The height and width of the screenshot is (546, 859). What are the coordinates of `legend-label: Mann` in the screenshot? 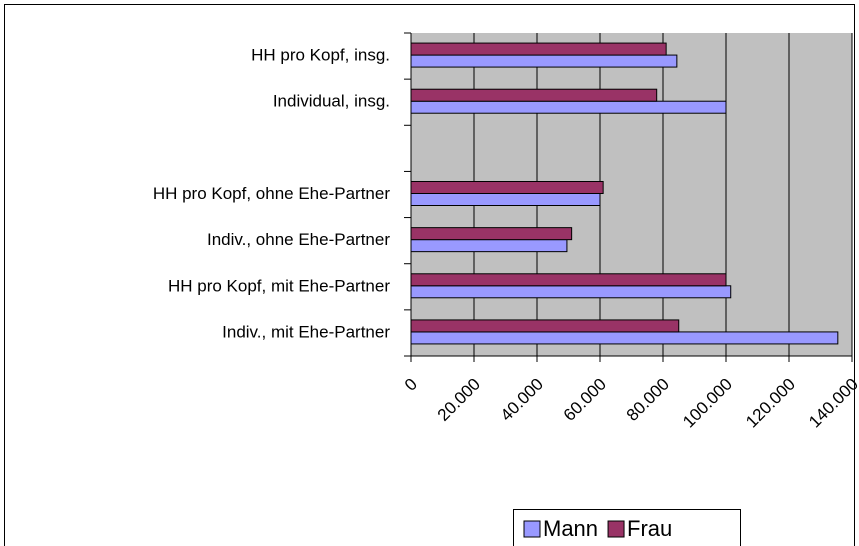 It's located at (570, 528).